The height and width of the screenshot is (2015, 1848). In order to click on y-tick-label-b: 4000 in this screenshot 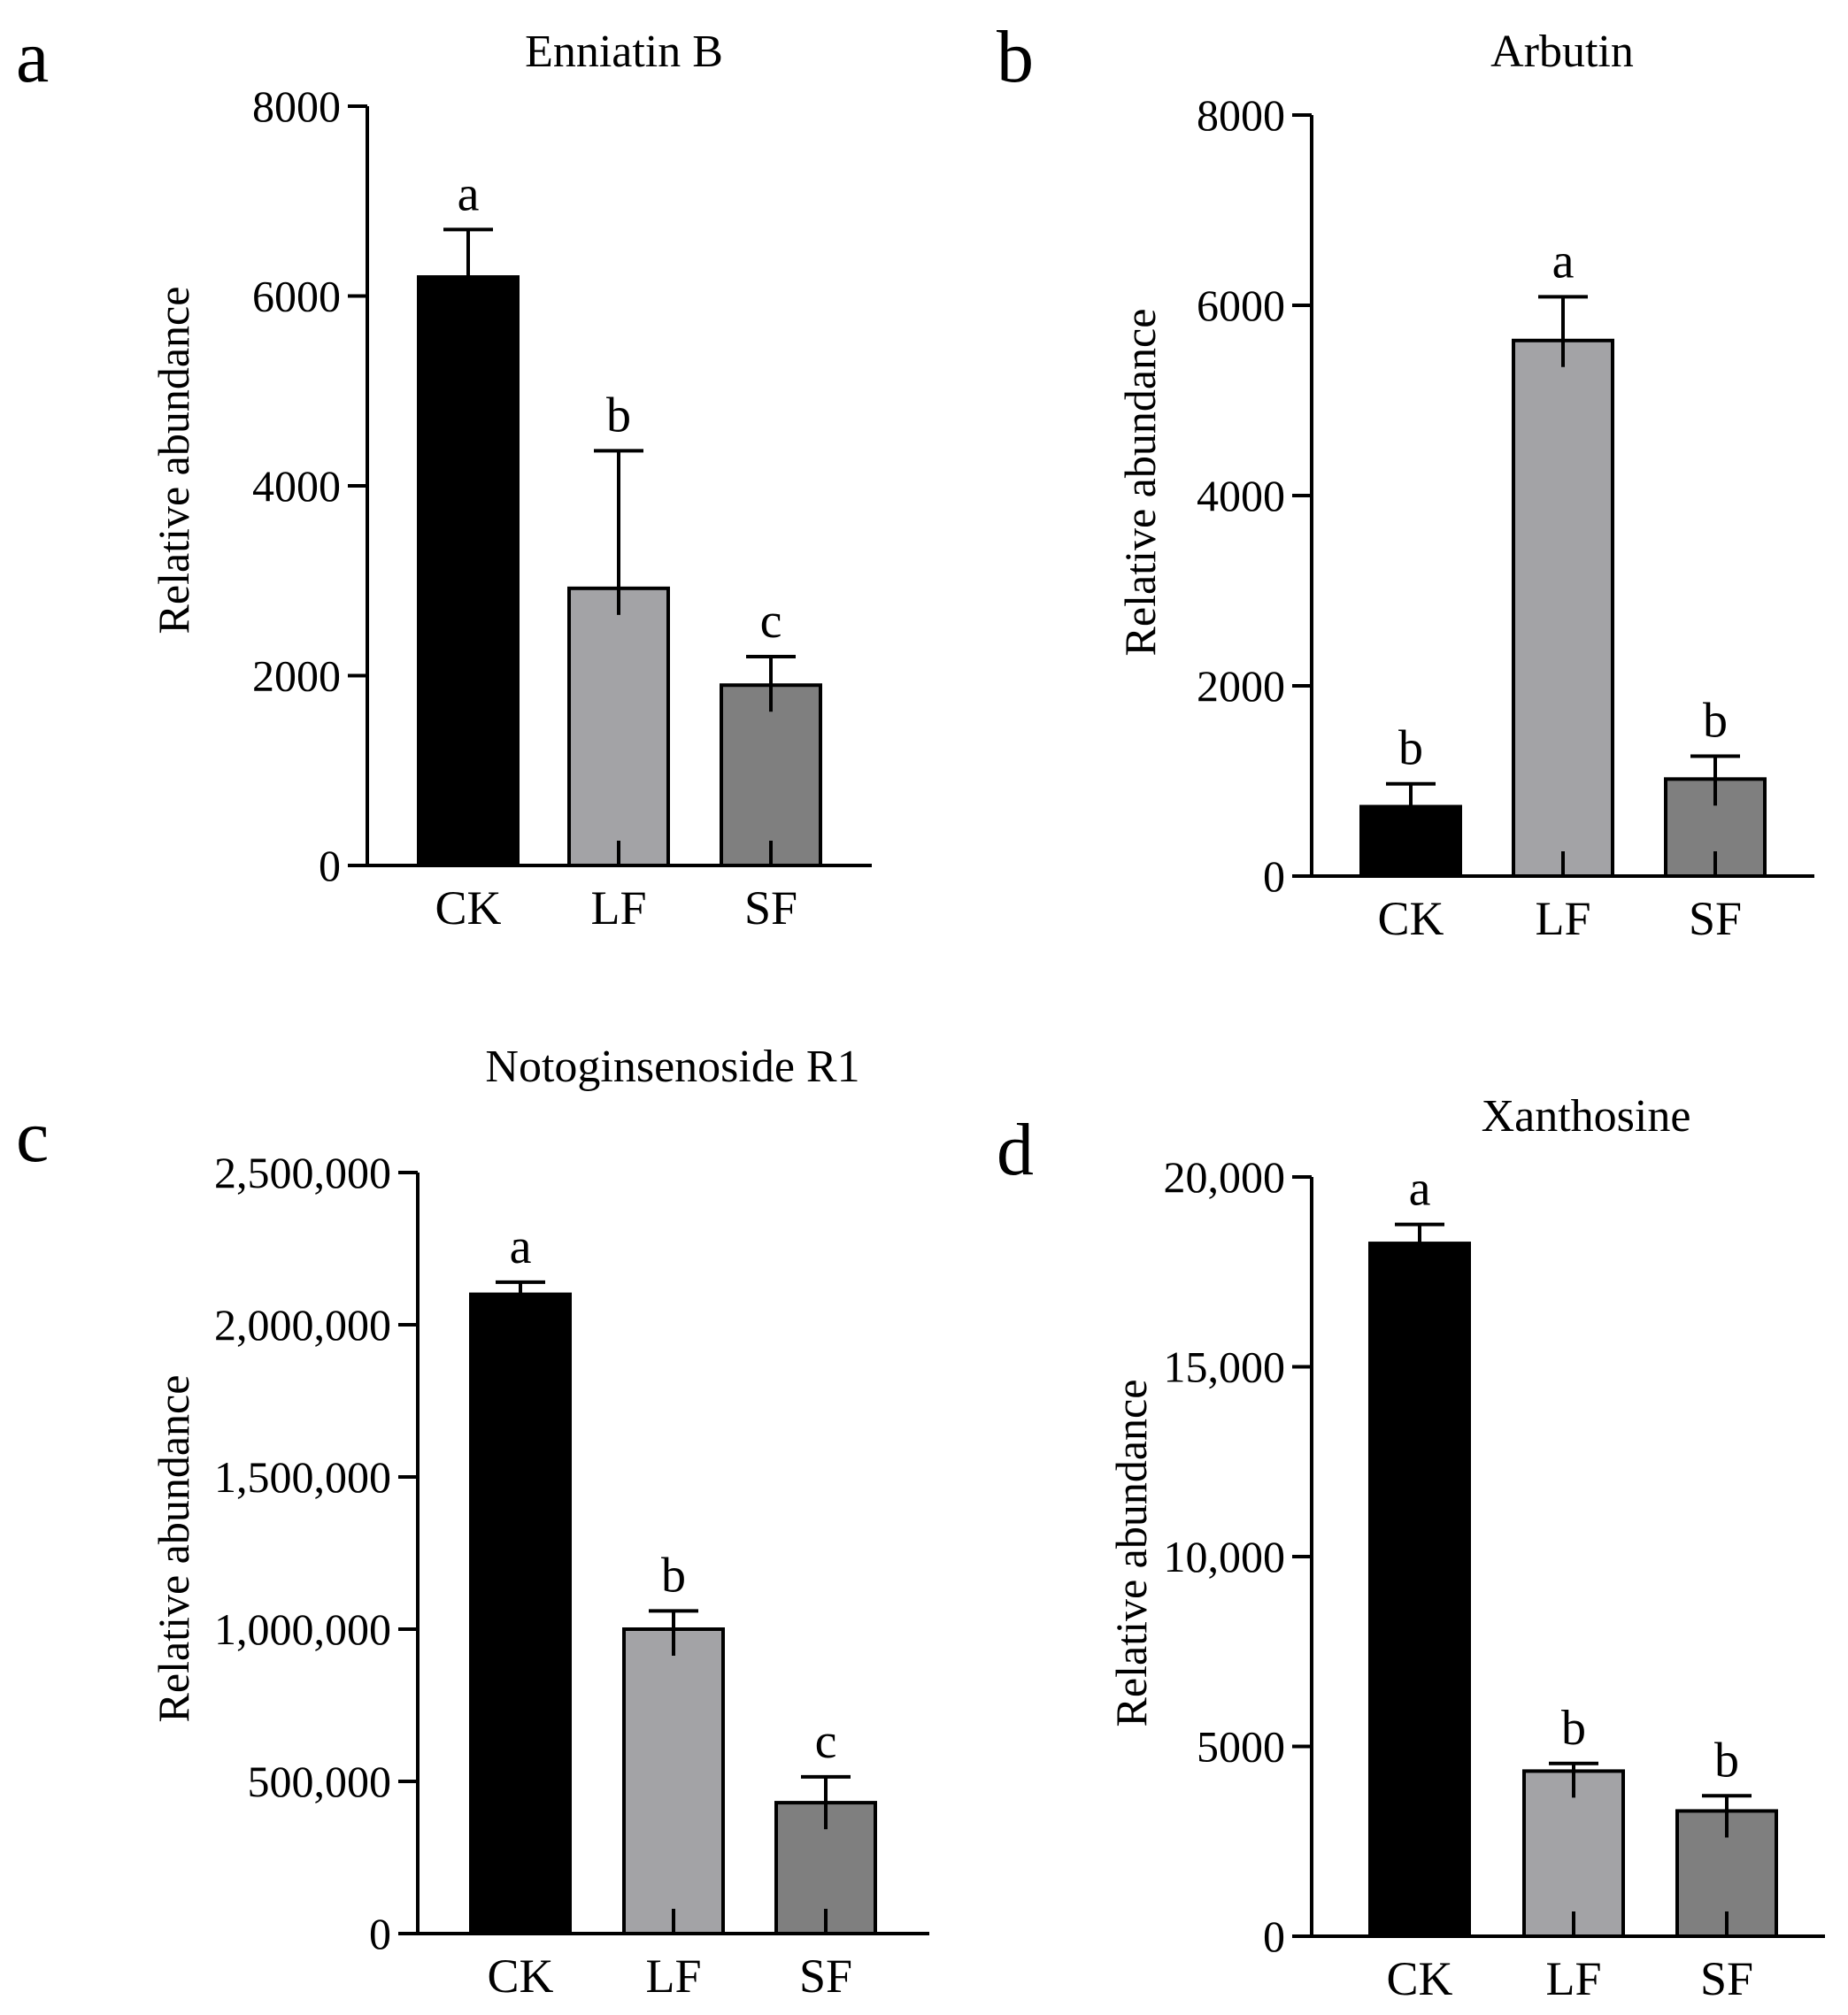, I will do `click(1241, 495)`.